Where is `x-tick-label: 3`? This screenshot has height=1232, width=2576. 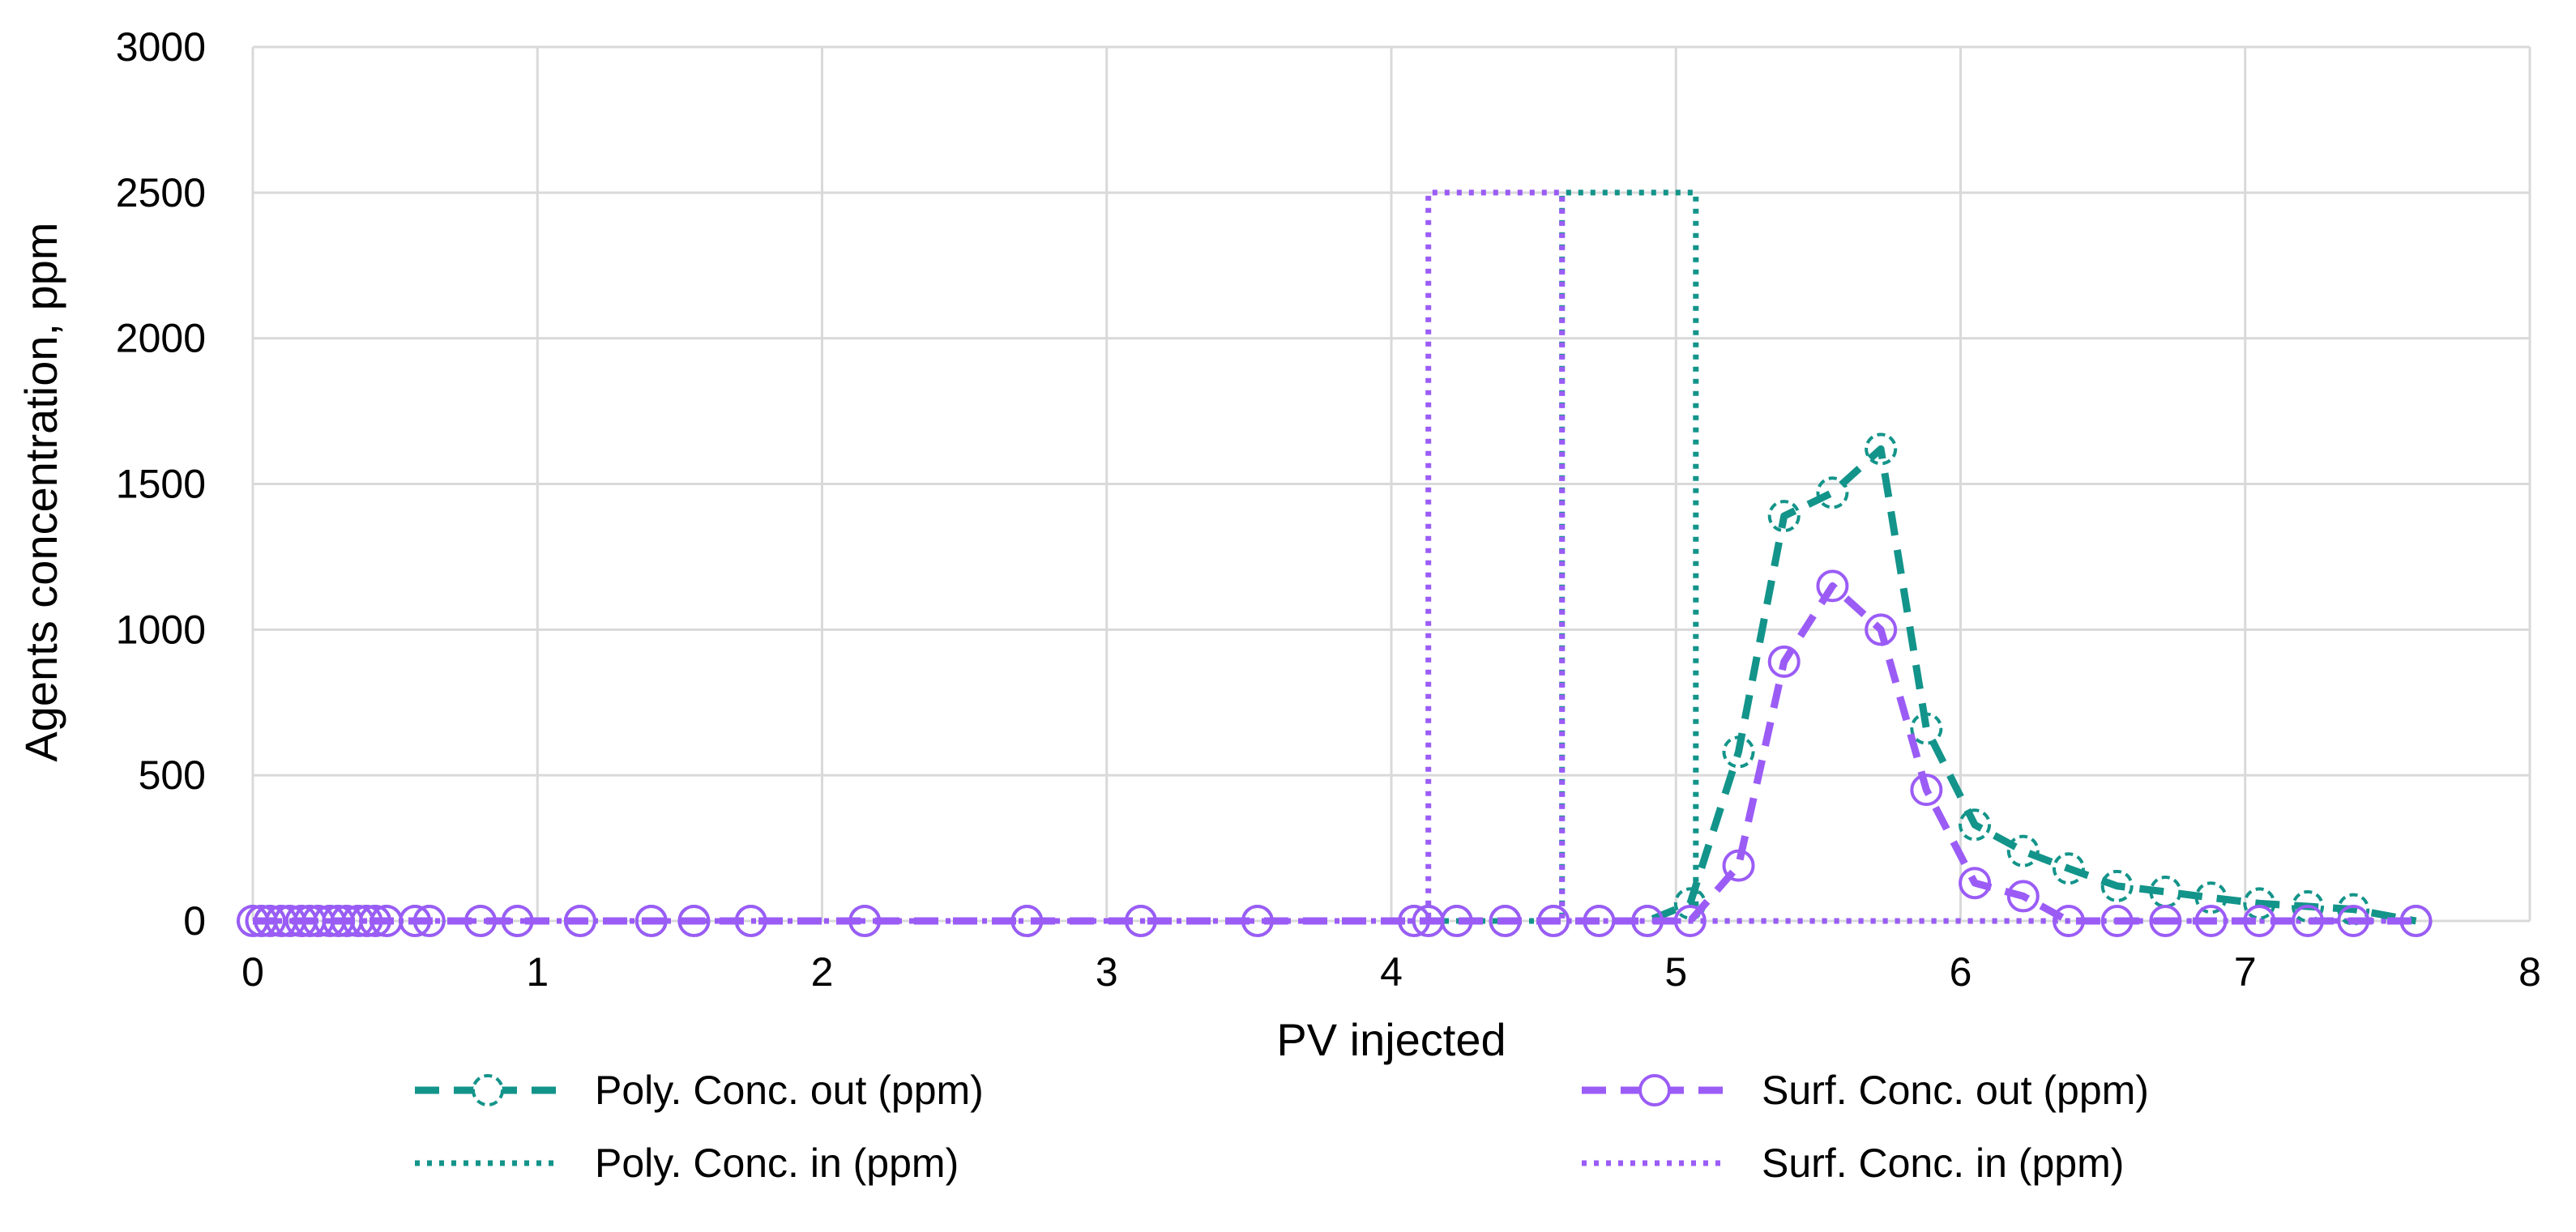 x-tick-label: 3 is located at coordinates (1107, 972).